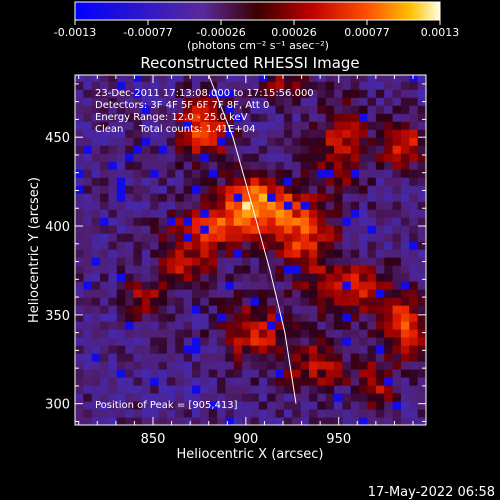  Describe the element at coordinates (171, 117) in the screenshot. I see `annotation-energy: Energy Range: 12.0 - 25.0 keV` at that location.